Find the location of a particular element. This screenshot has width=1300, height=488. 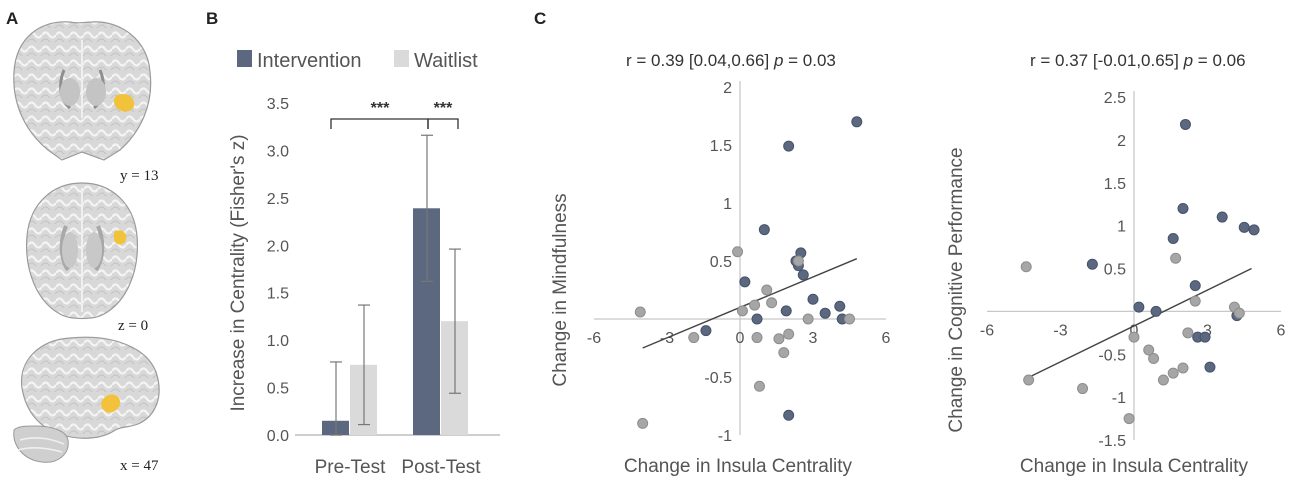

scatter2-title: r = 0.37 [-0.01,0.65] p = 0.06 is located at coordinates (1138, 60).